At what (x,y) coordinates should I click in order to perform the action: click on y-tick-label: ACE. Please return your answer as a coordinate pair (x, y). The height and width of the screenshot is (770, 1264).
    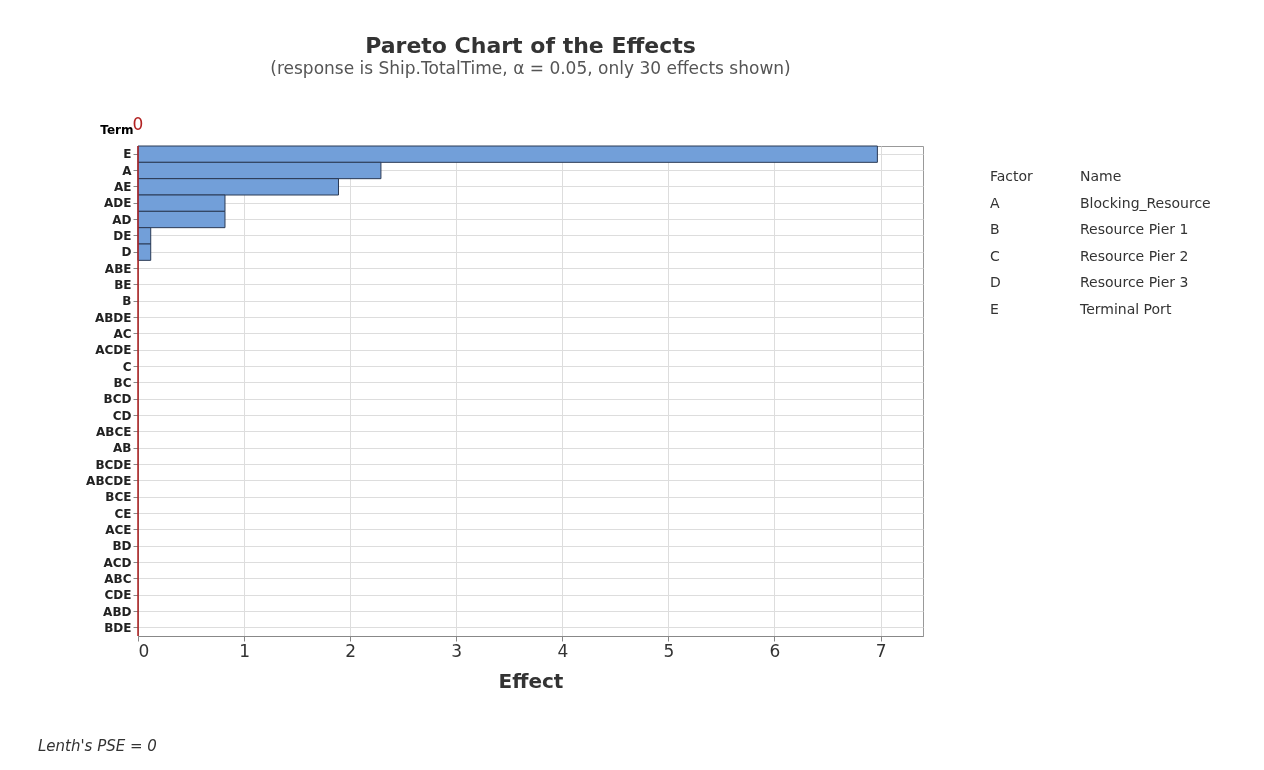
    Looking at the image, I should click on (118, 529).